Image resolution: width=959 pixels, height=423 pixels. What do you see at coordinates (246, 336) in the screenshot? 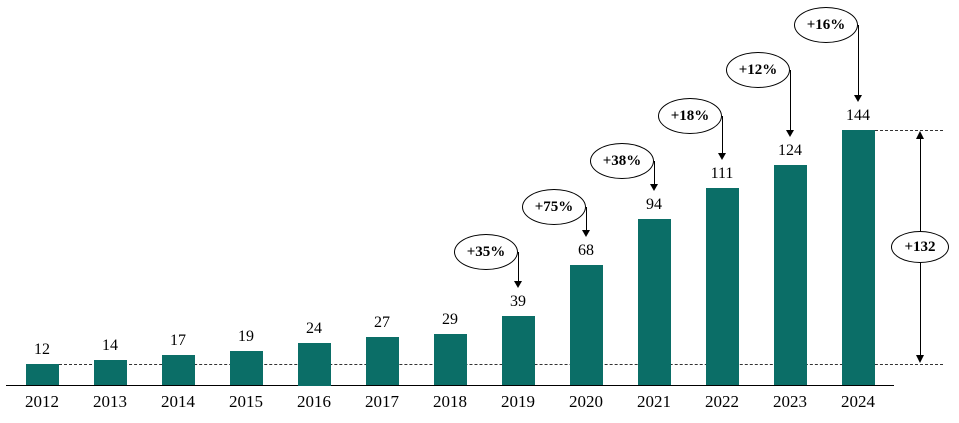
I see `bar-value-label: 19` at bounding box center [246, 336].